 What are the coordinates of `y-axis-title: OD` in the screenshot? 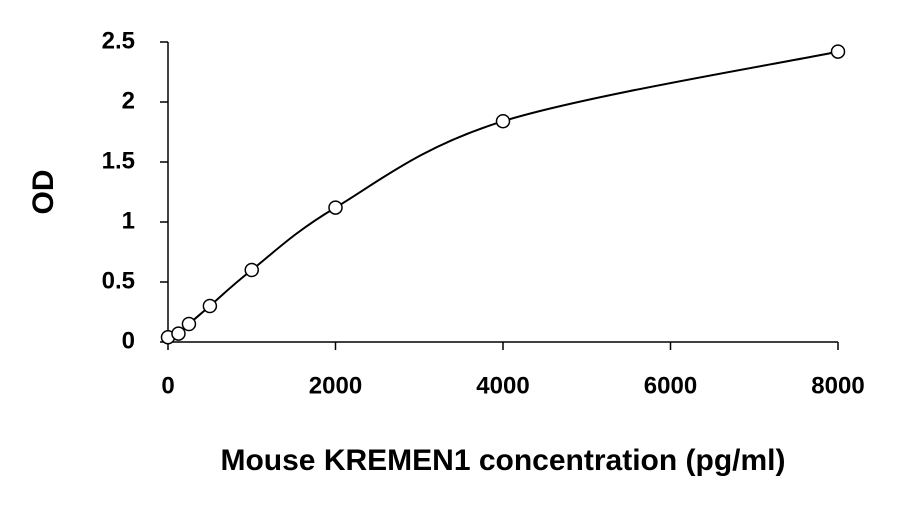 It's located at (43, 192).